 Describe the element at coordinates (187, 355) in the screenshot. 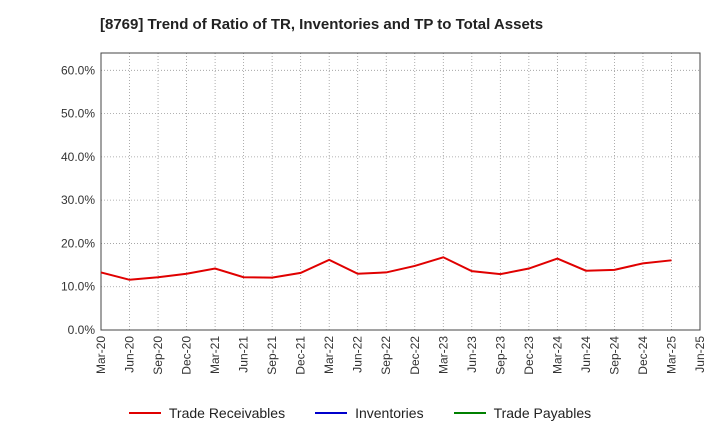

I see `x-tick-label: Dec-20` at that location.